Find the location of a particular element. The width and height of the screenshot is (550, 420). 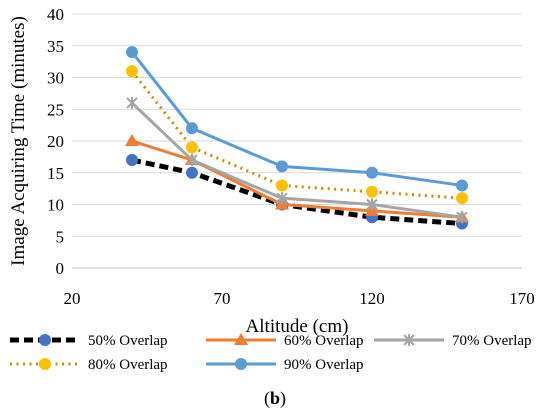

x-tick-label: 120 is located at coordinates (372, 298).